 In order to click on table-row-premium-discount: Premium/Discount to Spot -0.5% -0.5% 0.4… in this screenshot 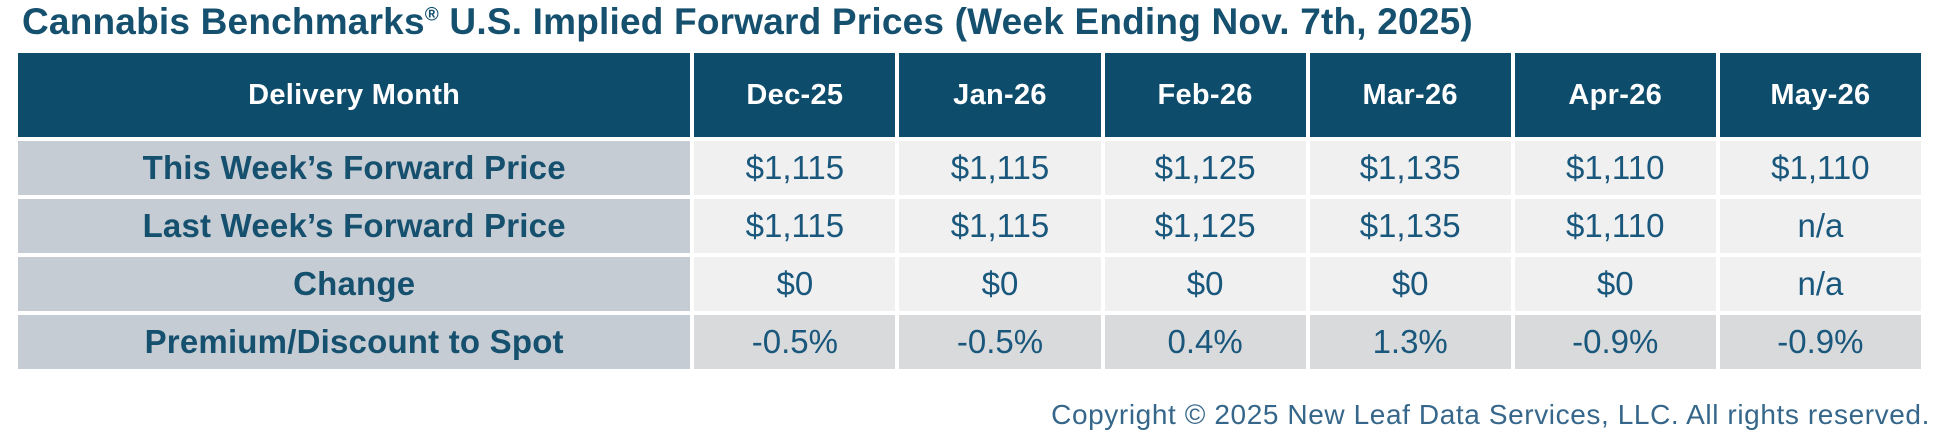, I will do `click(969, 342)`.